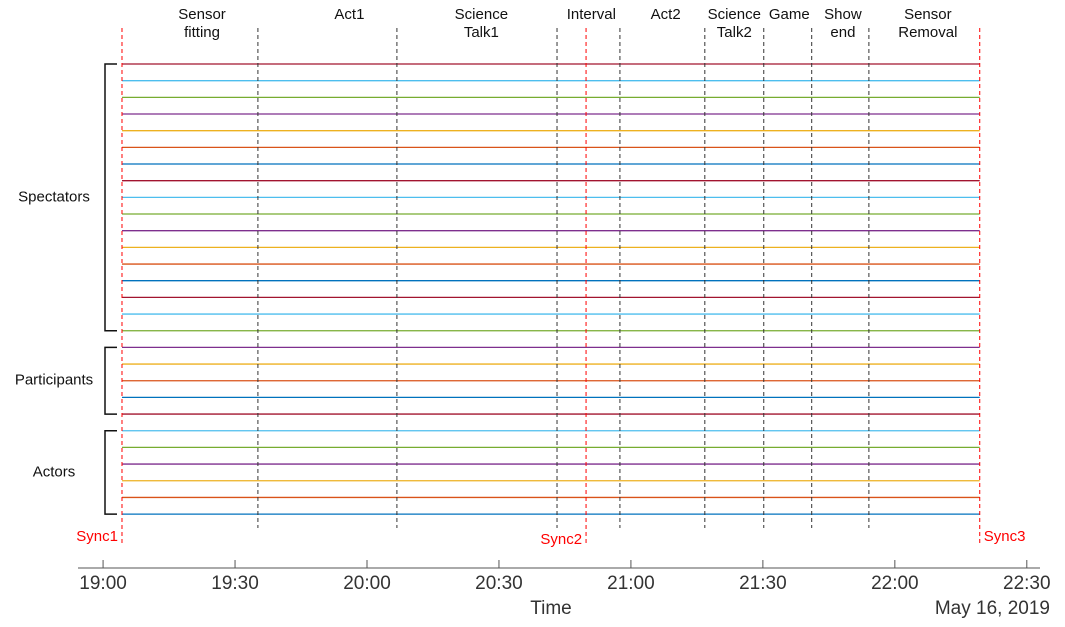 This screenshot has height=627, width=1065. What do you see at coordinates (349, 14) in the screenshot?
I see `phase-label: Act1` at bounding box center [349, 14].